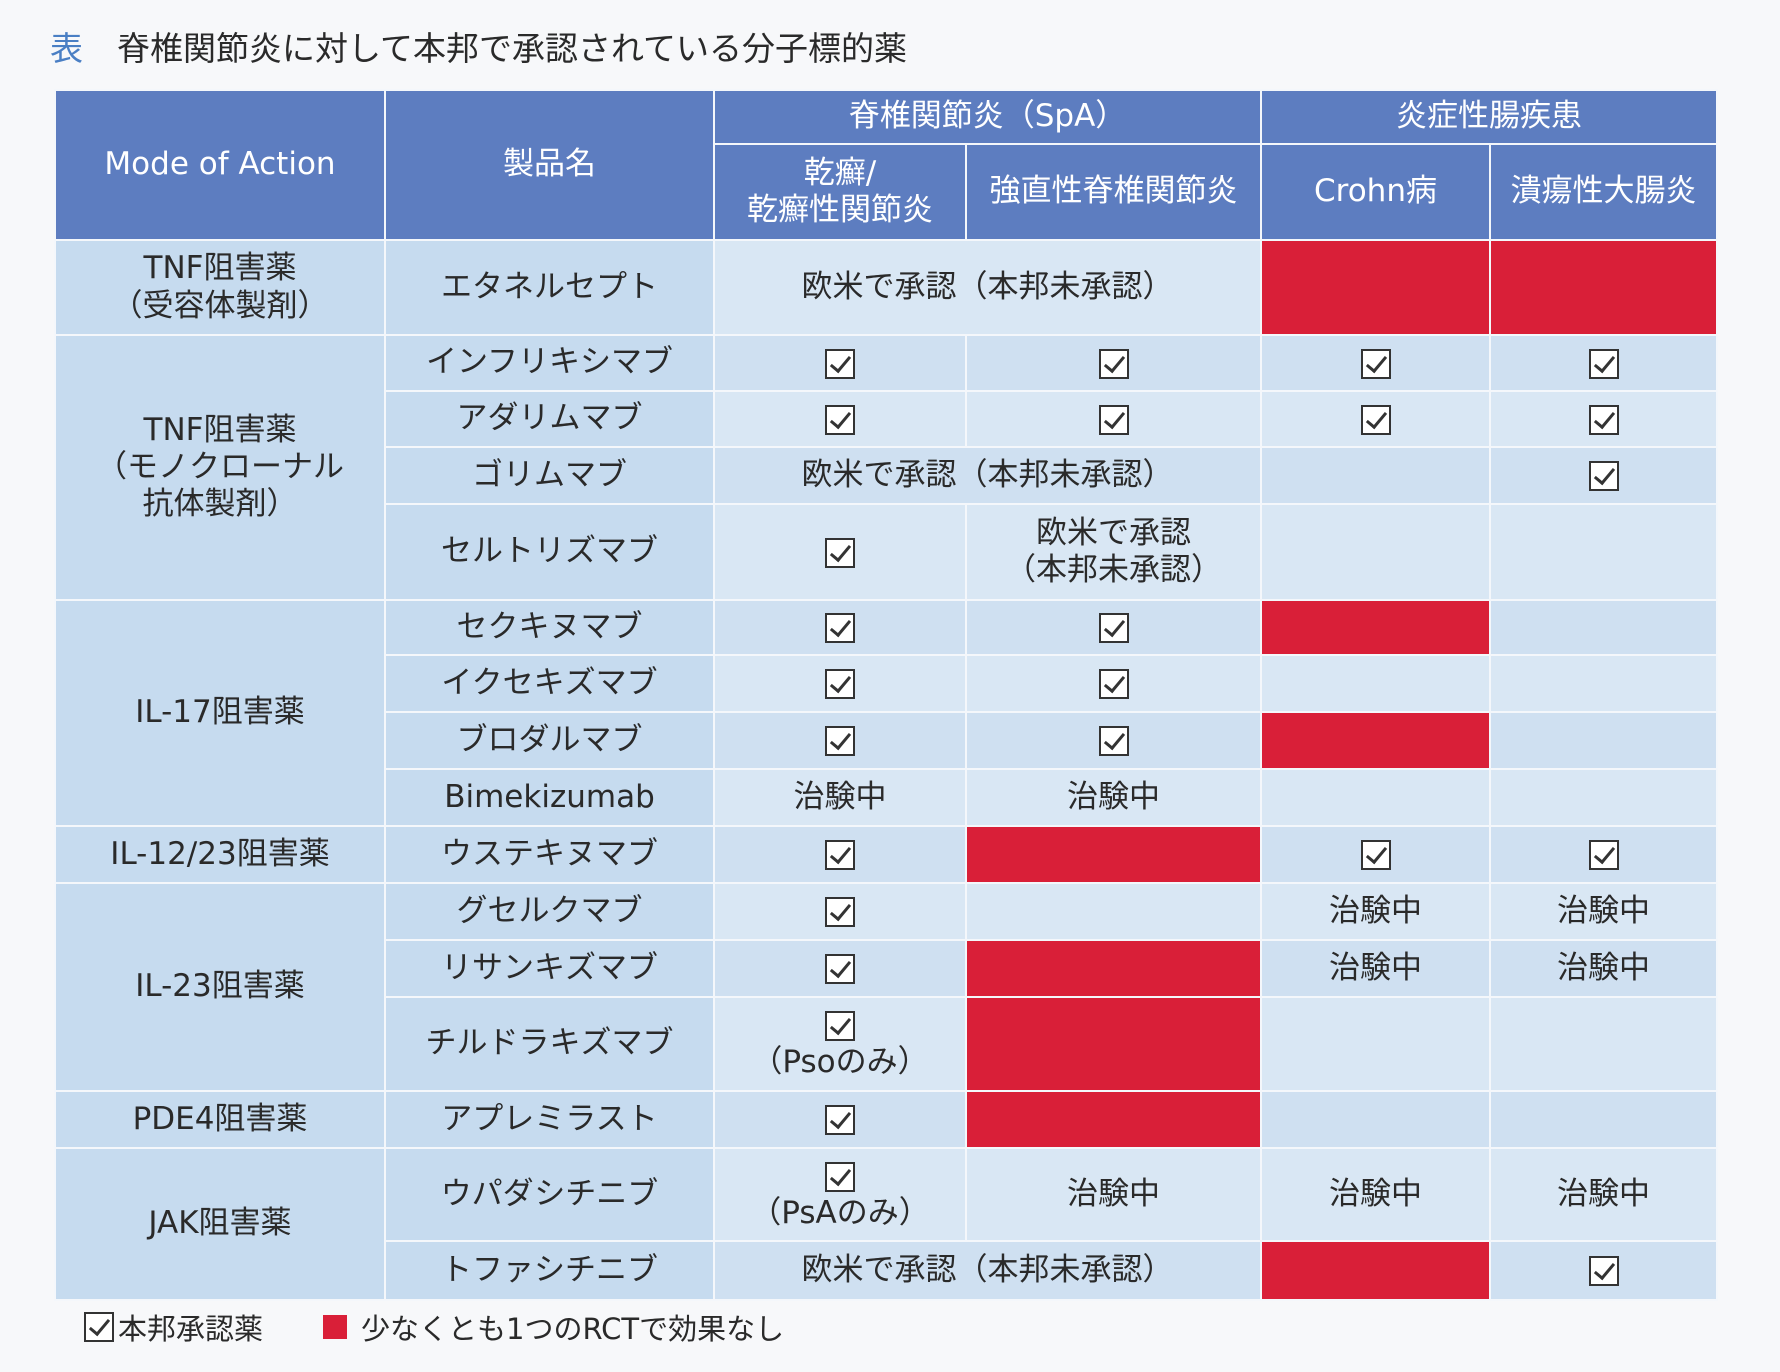 This screenshot has height=1372, width=1780. I want to click on header-cell: Mode of Action, so click(220, 165).